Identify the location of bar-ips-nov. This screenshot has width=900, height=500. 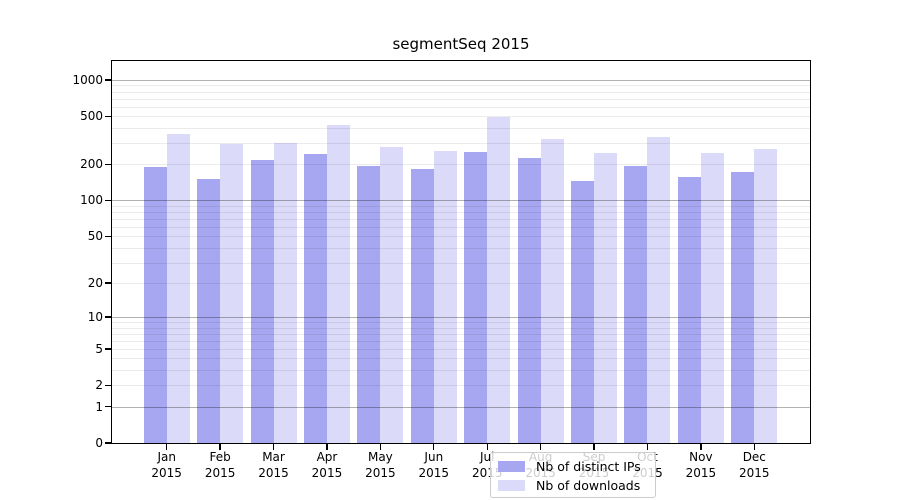
(689, 309).